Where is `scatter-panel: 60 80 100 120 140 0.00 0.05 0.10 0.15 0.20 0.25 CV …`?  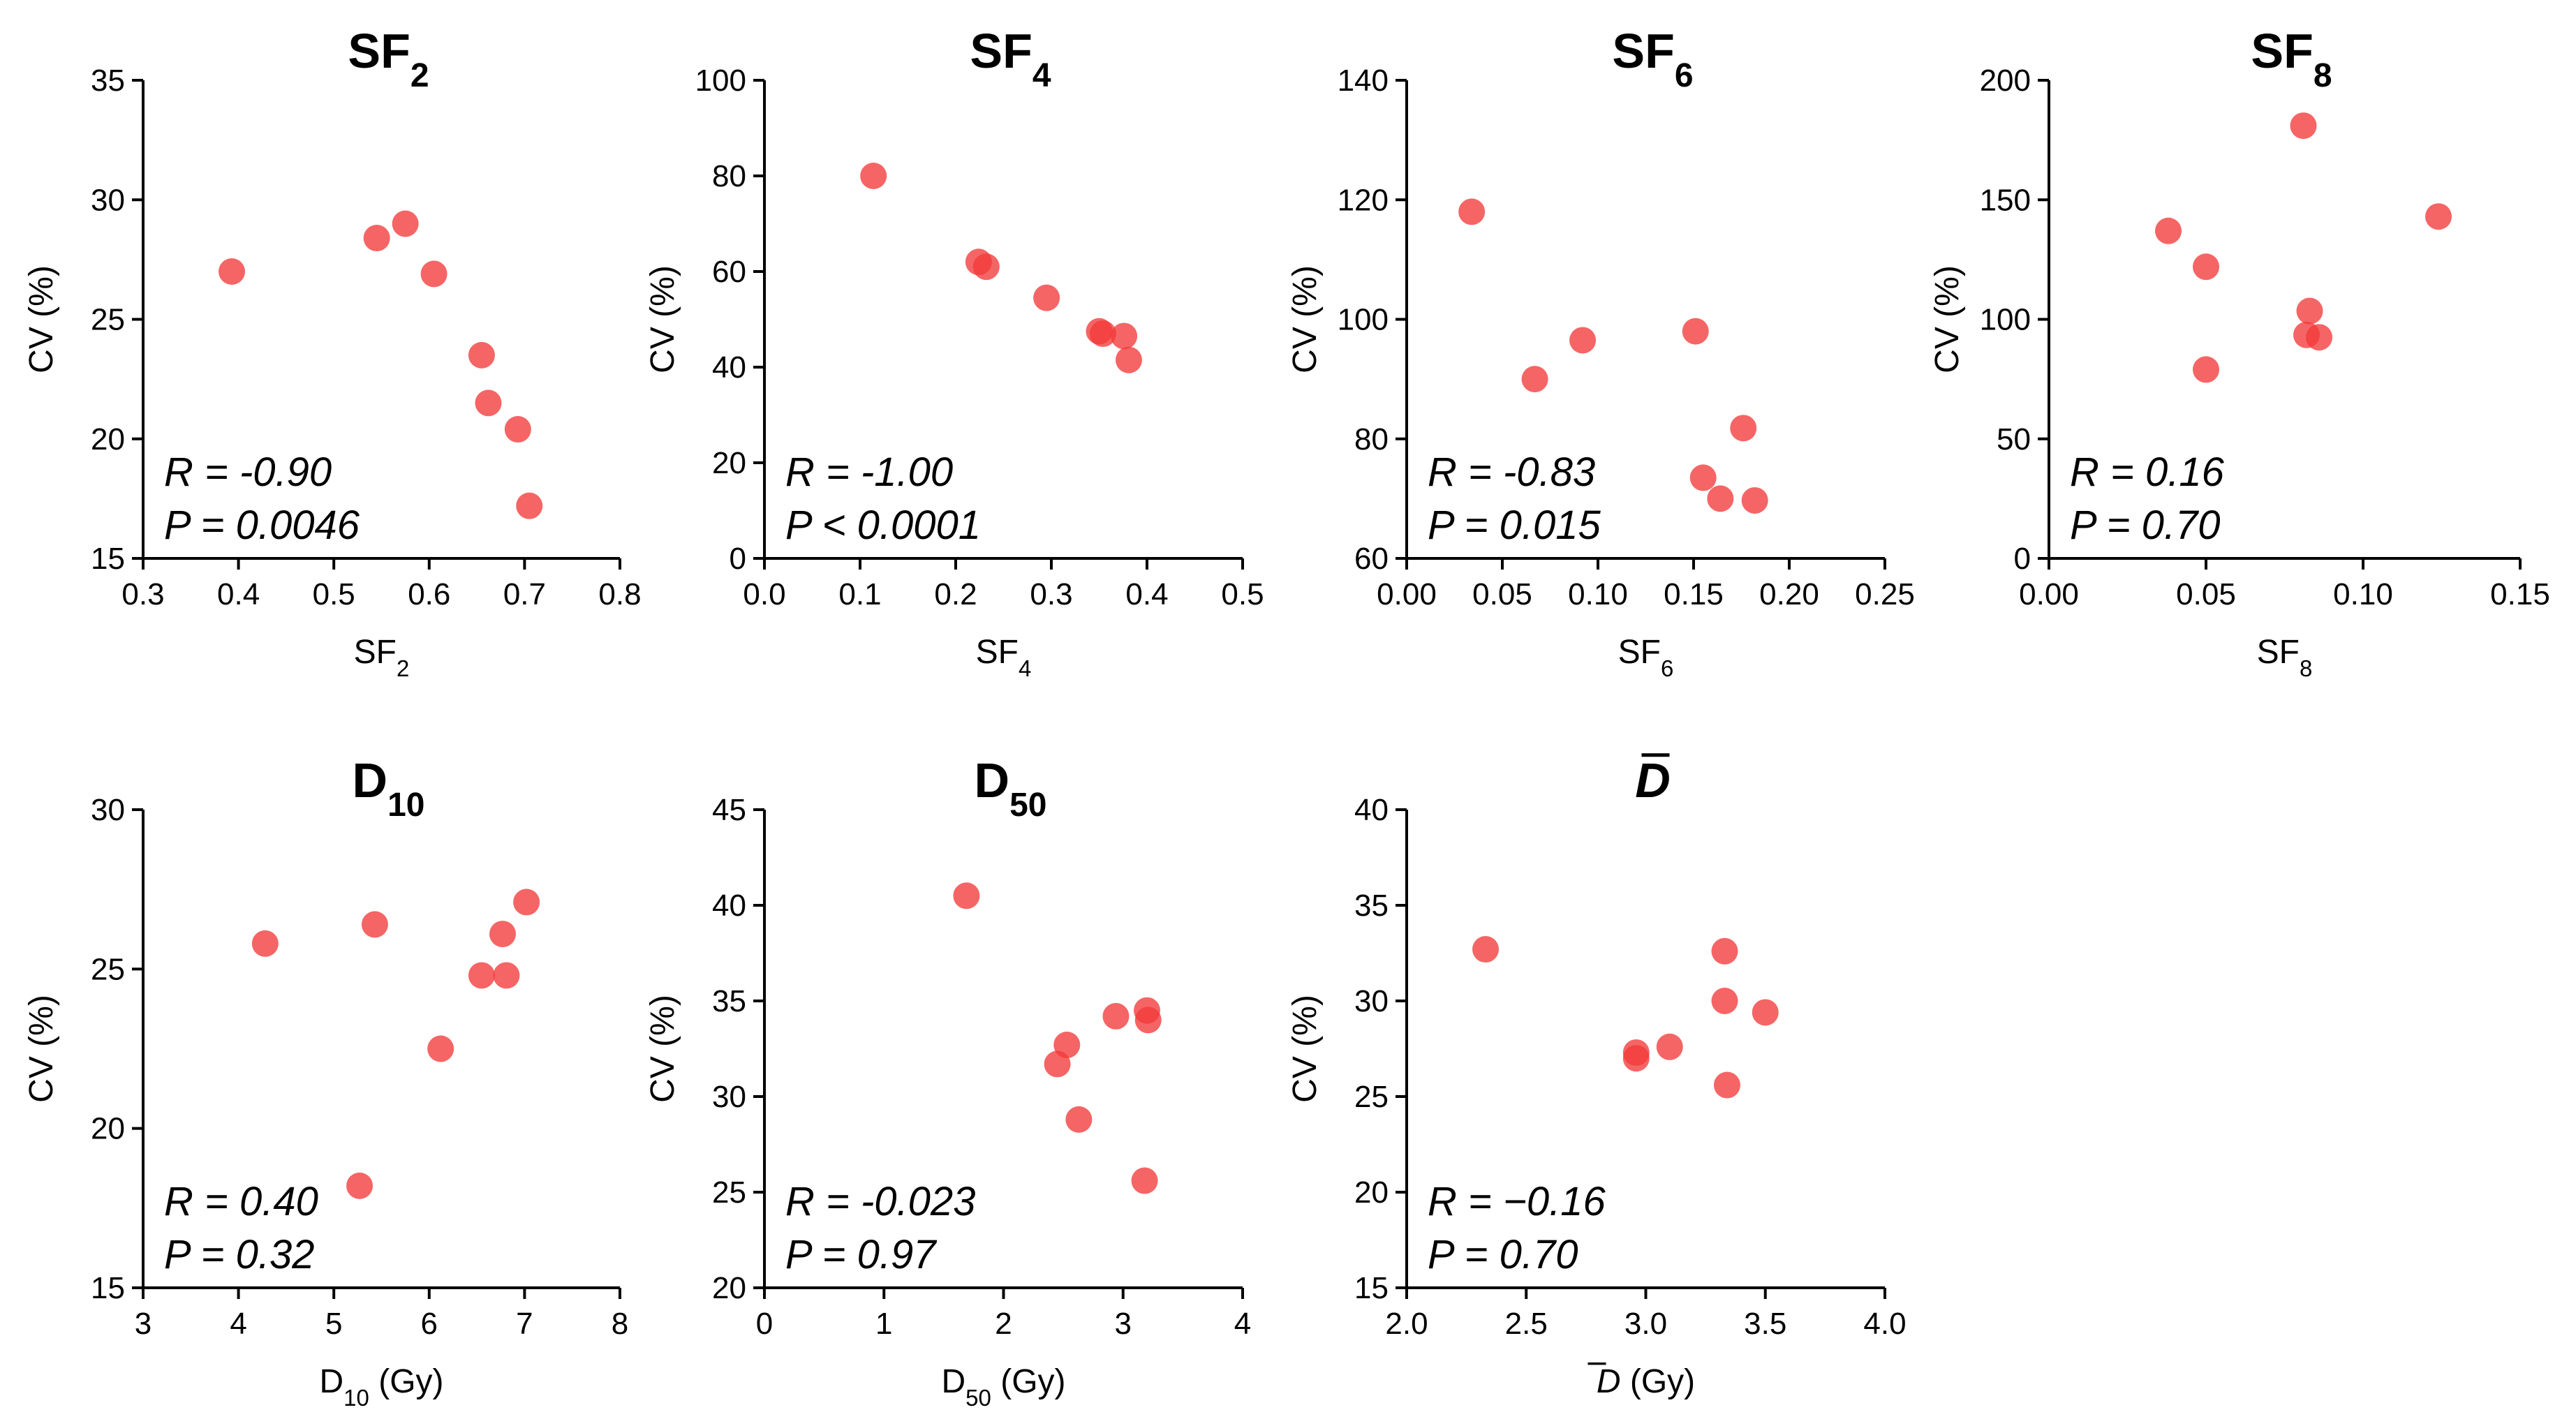 scatter-panel: 60 80 100 120 140 0.00 0.05 0.10 0.15 0.20 0.25 CV … is located at coordinates (1601, 352).